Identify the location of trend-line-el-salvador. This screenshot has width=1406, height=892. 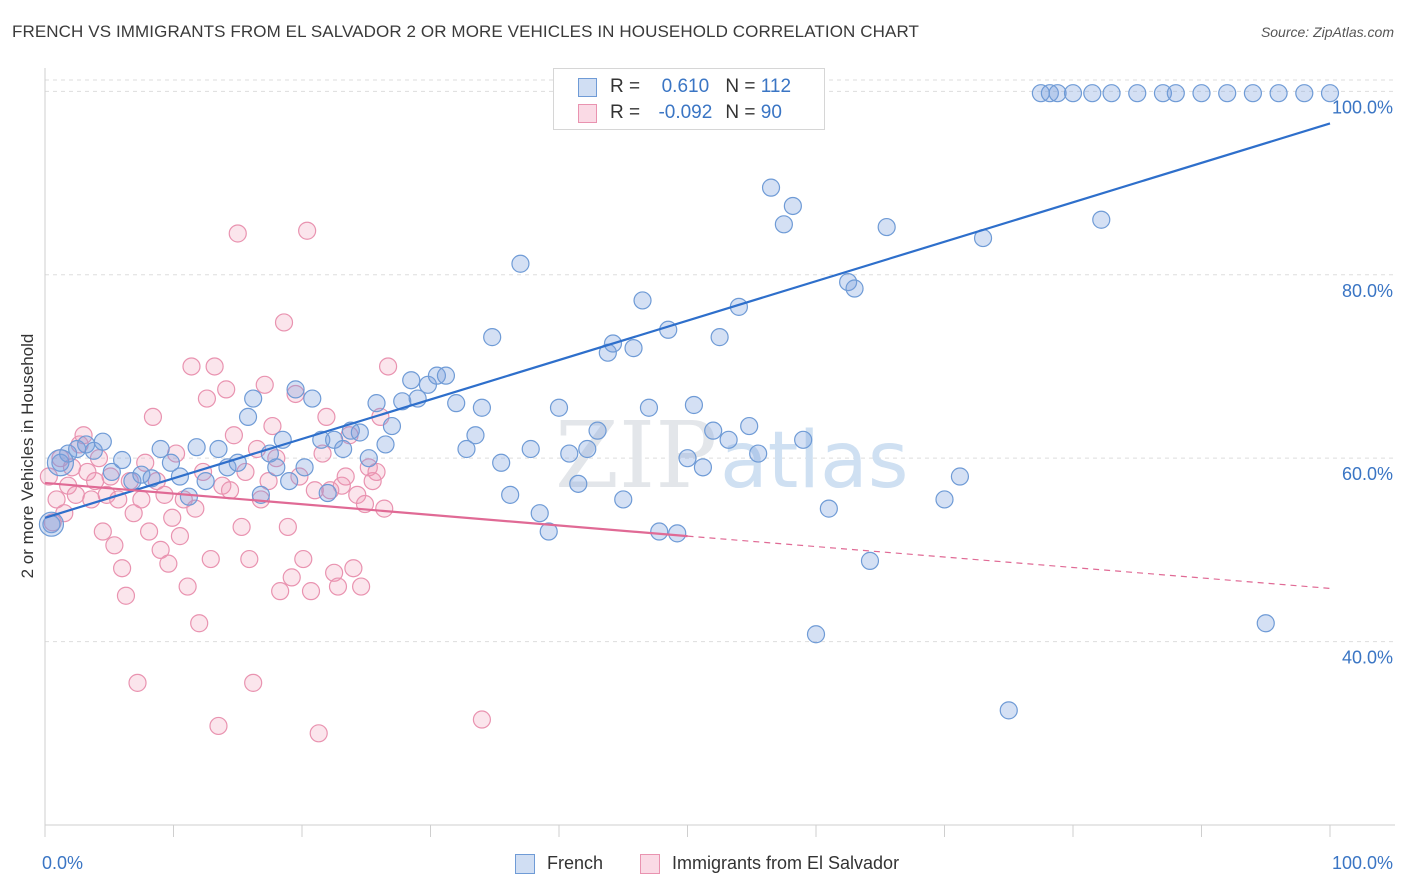
(1009, 562).